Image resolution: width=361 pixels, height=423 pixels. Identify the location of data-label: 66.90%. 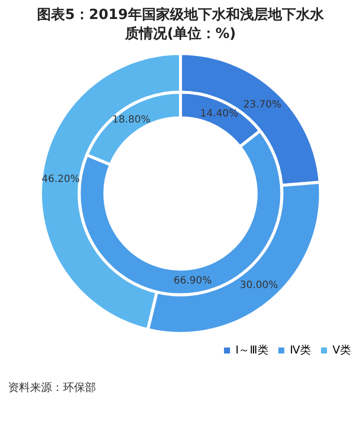
(193, 281).